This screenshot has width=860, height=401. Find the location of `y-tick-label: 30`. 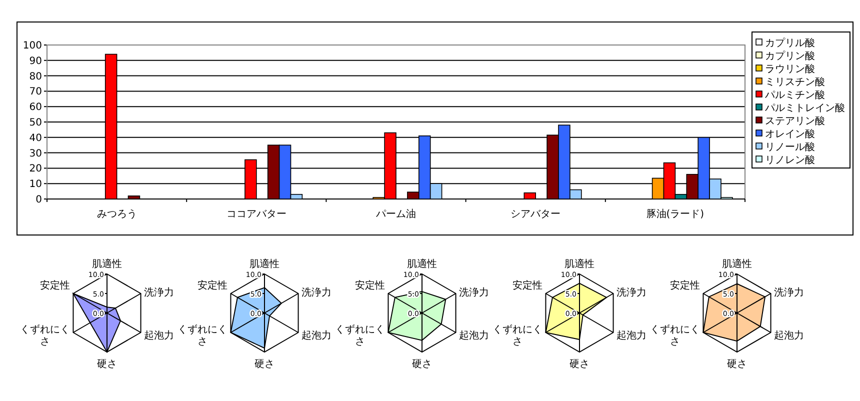

y-tick-label: 30 is located at coordinates (35, 154).